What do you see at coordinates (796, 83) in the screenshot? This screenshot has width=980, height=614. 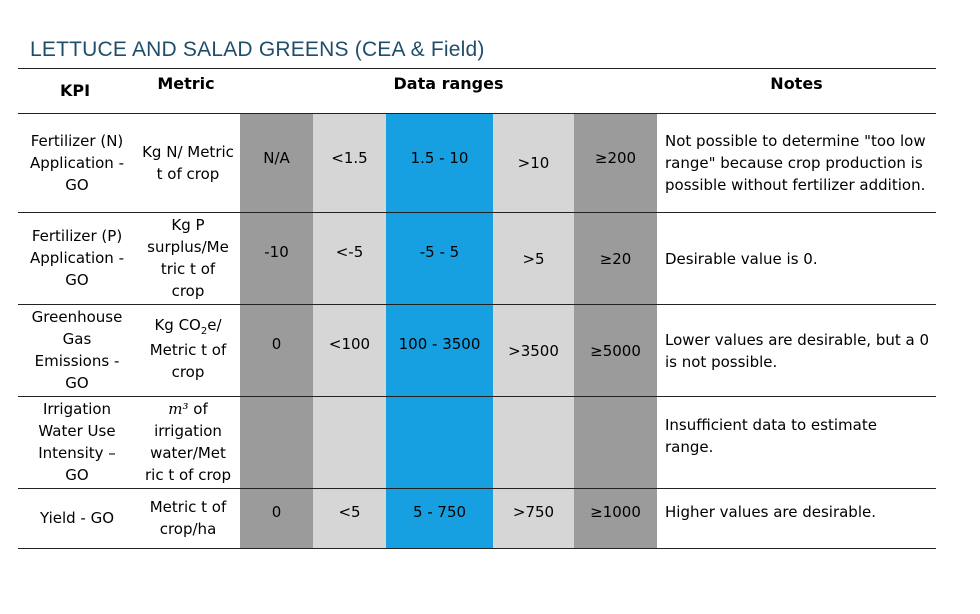 I see `header-notes: Notes` at bounding box center [796, 83].